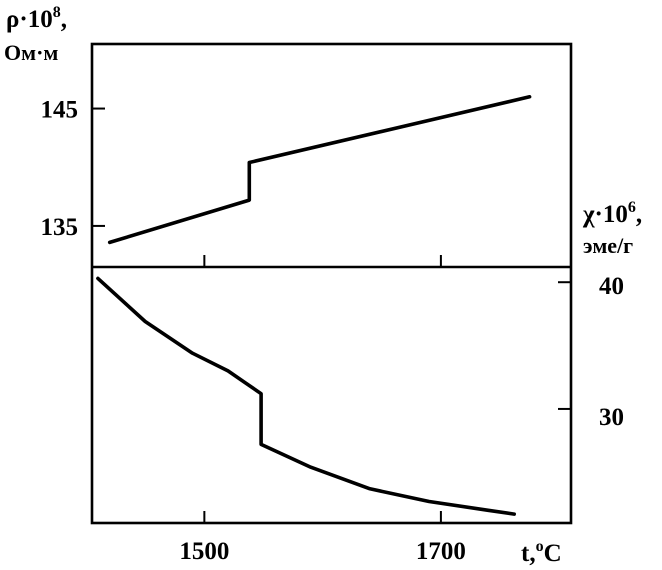  What do you see at coordinates (441, 551) in the screenshot?
I see `x-tick-label: 1700` at bounding box center [441, 551].